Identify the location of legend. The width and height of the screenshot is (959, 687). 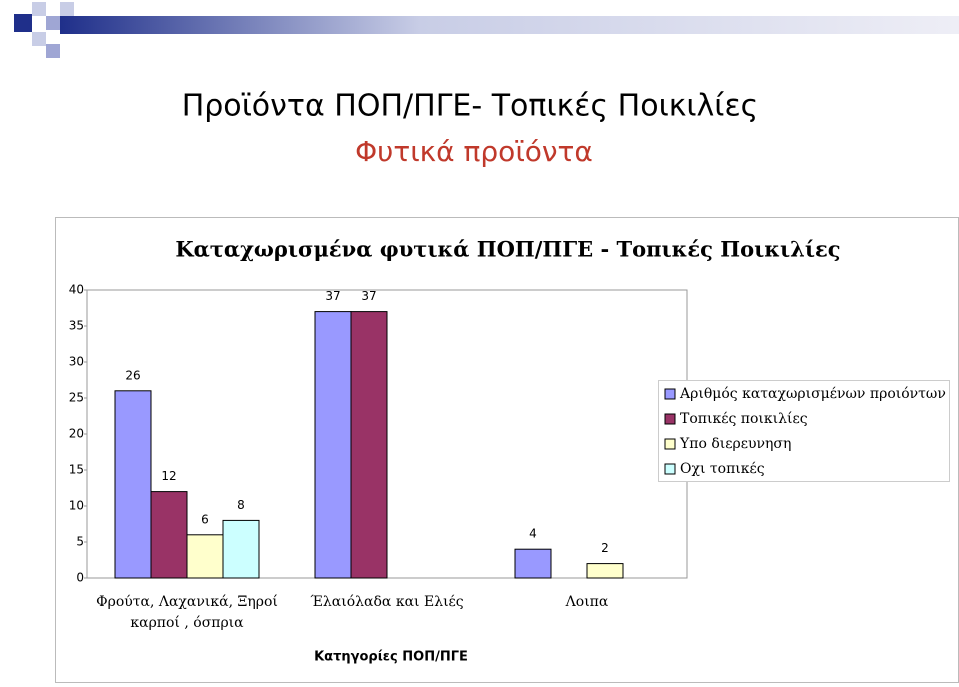
(804, 431).